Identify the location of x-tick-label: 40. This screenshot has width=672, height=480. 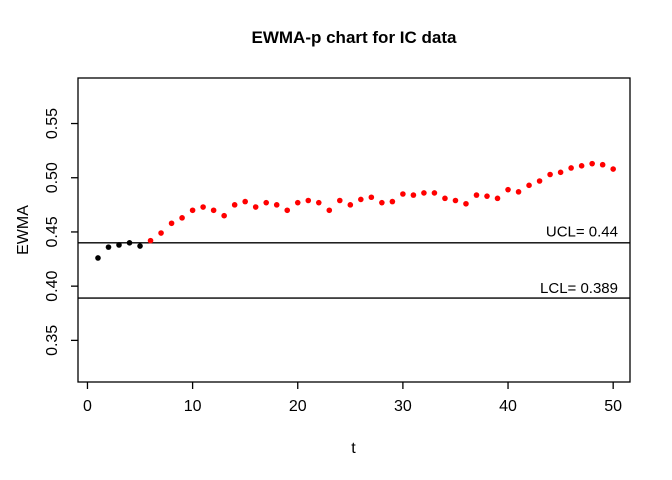
(508, 406).